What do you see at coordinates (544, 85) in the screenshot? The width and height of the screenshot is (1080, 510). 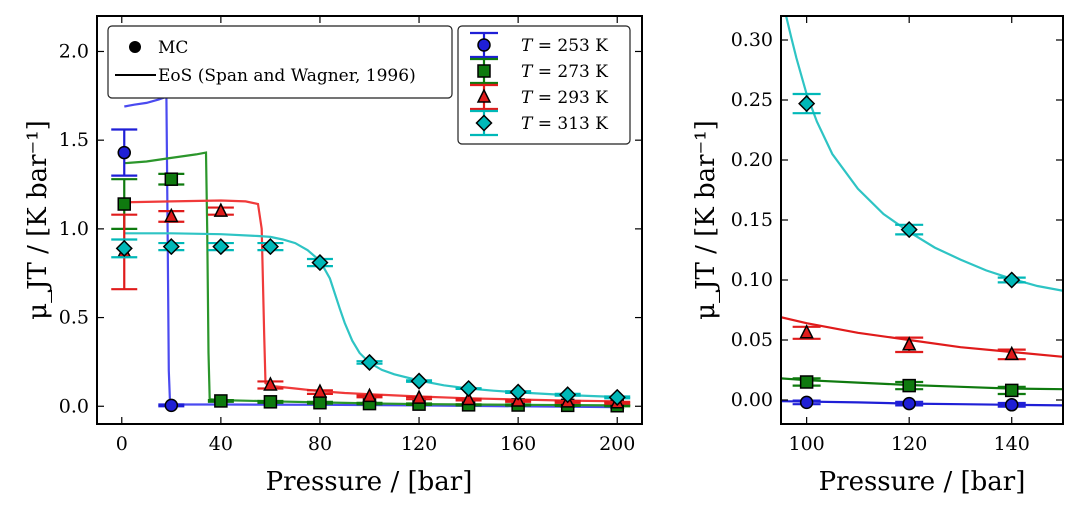 I see `legend-temperatures: T = 253 K T = 273 K T = 293 K T = 313 K` at bounding box center [544, 85].